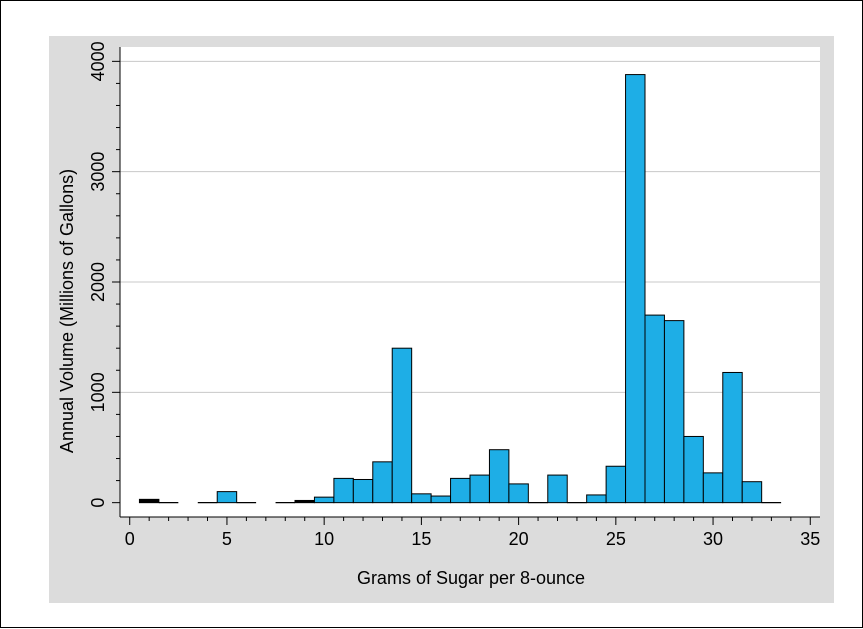  I want to click on x-tick-label: 20, so click(519, 539).